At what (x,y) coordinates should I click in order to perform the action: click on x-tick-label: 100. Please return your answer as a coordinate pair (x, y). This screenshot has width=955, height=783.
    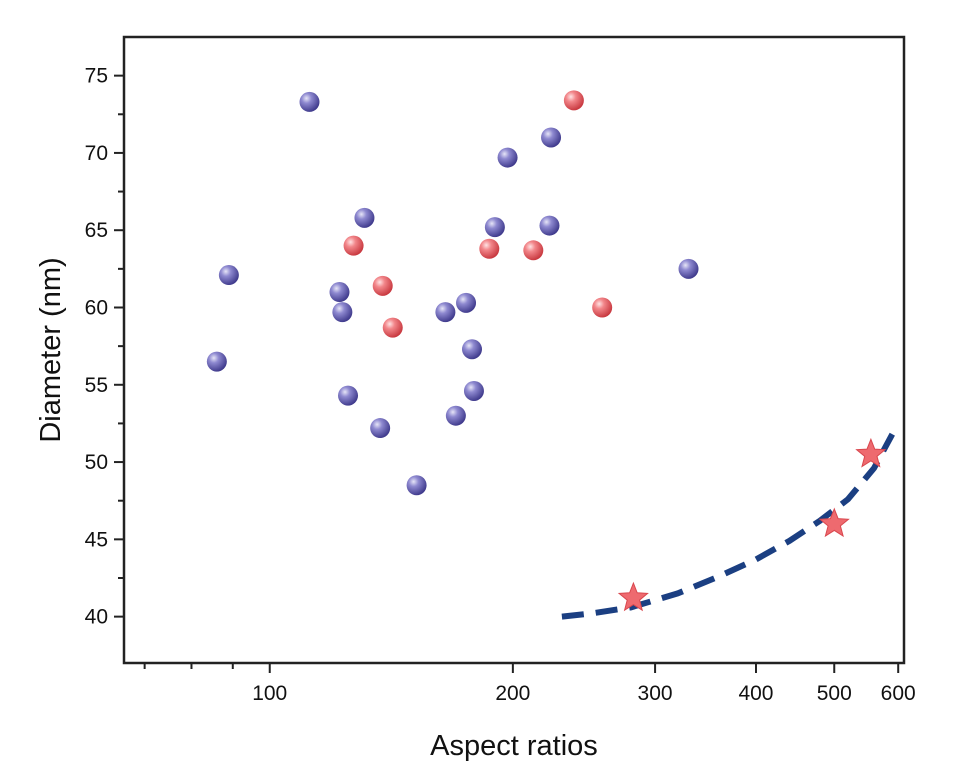
    Looking at the image, I should click on (269, 693).